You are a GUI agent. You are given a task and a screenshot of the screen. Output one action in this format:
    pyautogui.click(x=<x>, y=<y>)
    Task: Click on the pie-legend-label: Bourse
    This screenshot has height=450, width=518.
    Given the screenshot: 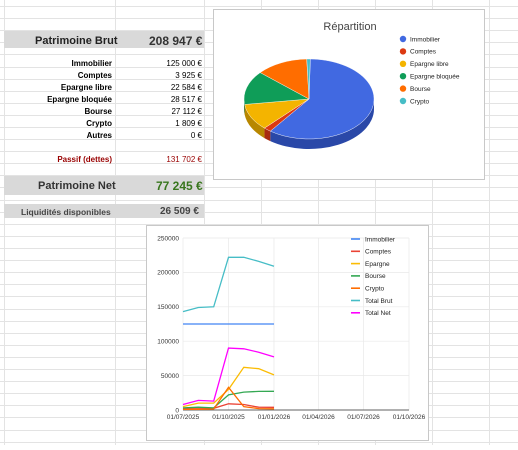 What is the action you would take?
    pyautogui.click(x=420, y=89)
    